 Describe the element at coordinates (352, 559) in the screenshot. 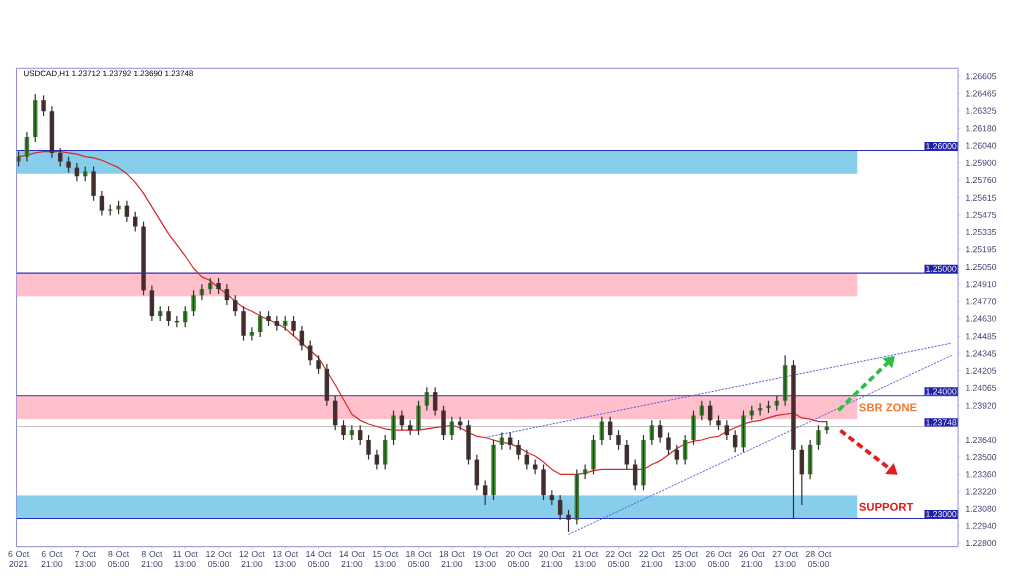

I see `x-tick-label: 14 Oct 21:00` at that location.